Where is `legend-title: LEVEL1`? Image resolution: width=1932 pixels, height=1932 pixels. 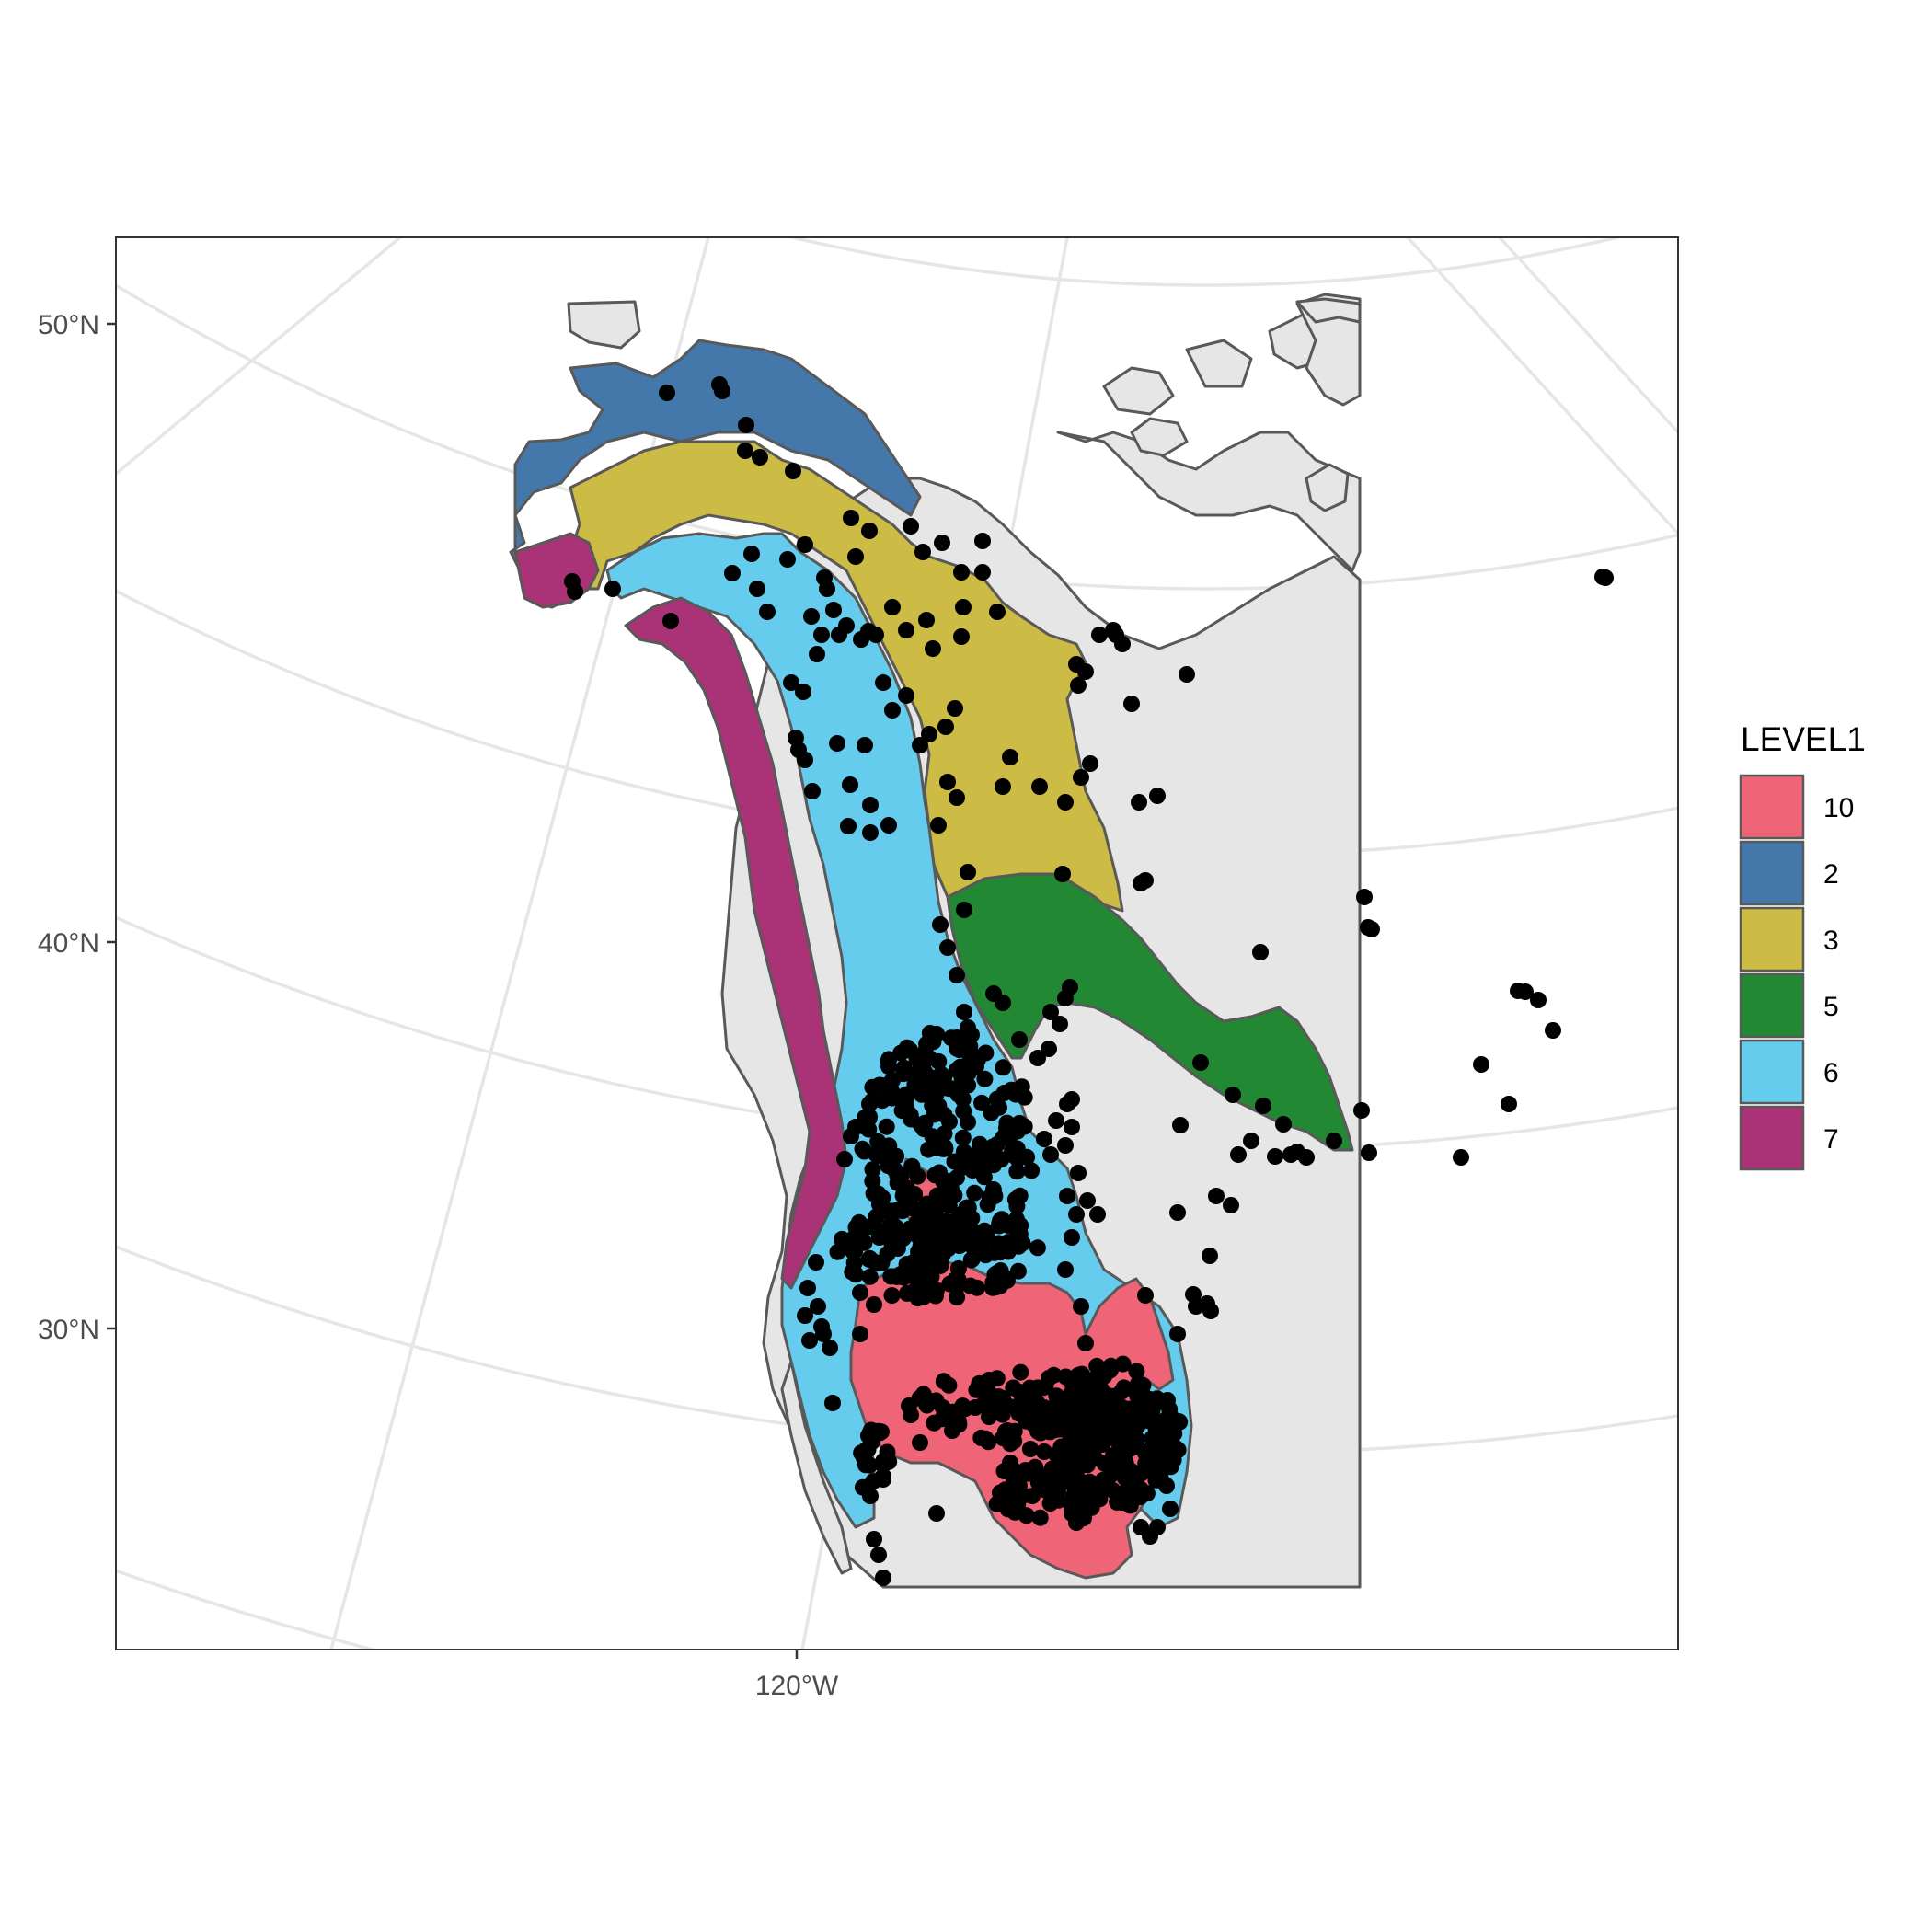
legend-title: LEVEL1 is located at coordinates (1803, 739).